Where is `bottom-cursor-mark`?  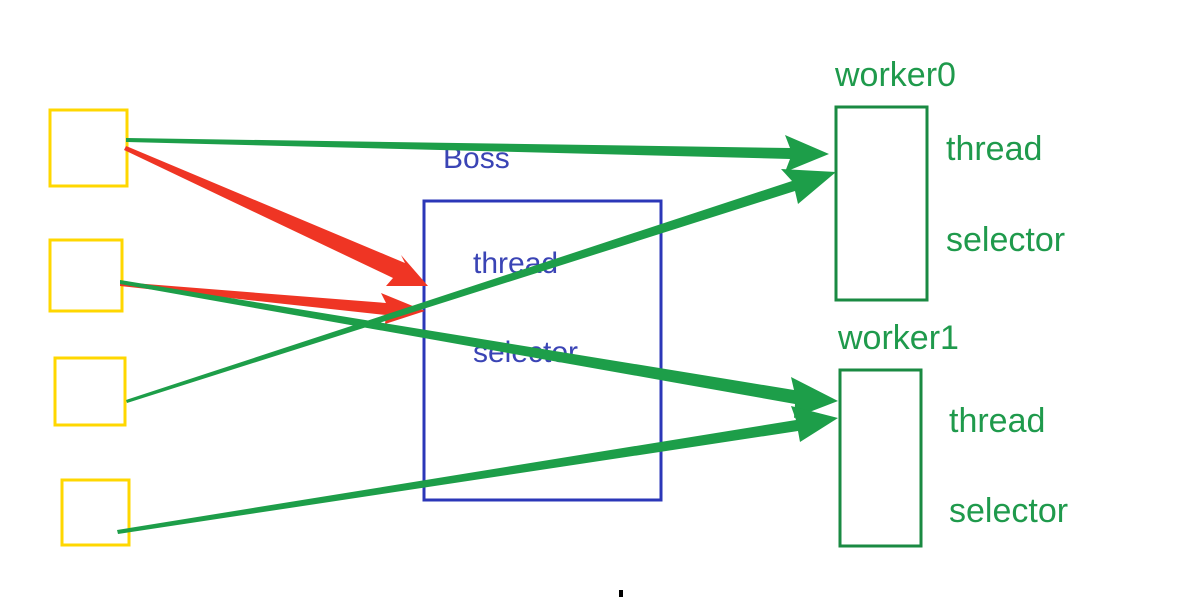
bottom-cursor-mark is located at coordinates (621, 593).